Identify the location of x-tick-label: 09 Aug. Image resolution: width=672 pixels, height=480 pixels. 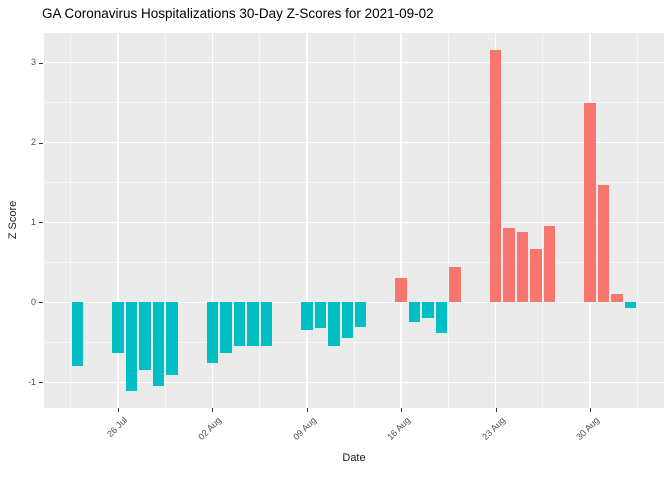
(304, 428).